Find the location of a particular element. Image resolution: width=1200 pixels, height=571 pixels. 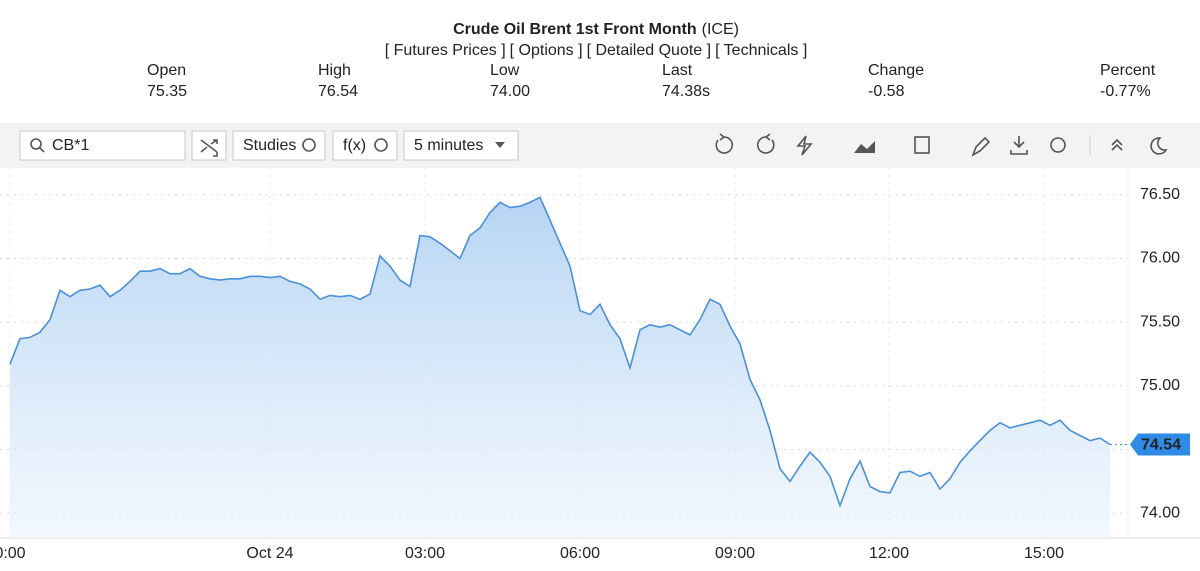

y-tick-label: 75.50 is located at coordinates (1160, 321).